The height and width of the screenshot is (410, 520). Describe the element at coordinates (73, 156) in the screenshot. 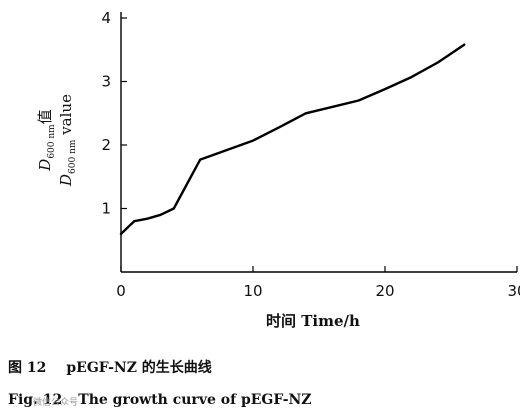

I see `y-title-en-sub: 600 nm` at that location.